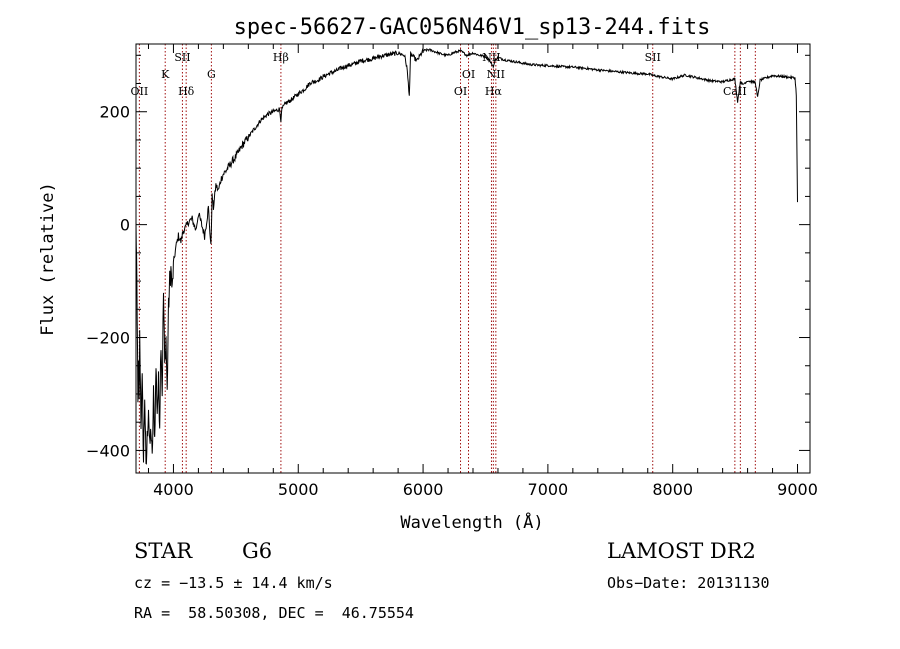 The height and width of the screenshot is (649, 900). I want to click on object-subclass: G6, so click(257, 551).